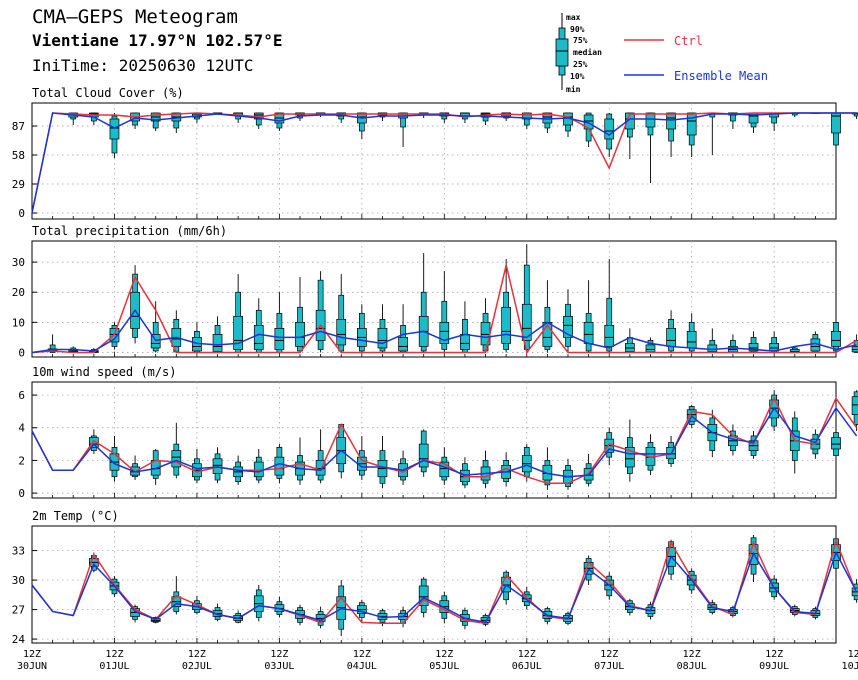 Image resolution: width=858 pixels, height=680 pixels. What do you see at coordinates (21, 395) in the screenshot?
I see `y-tick-label: 6` at bounding box center [21, 395].